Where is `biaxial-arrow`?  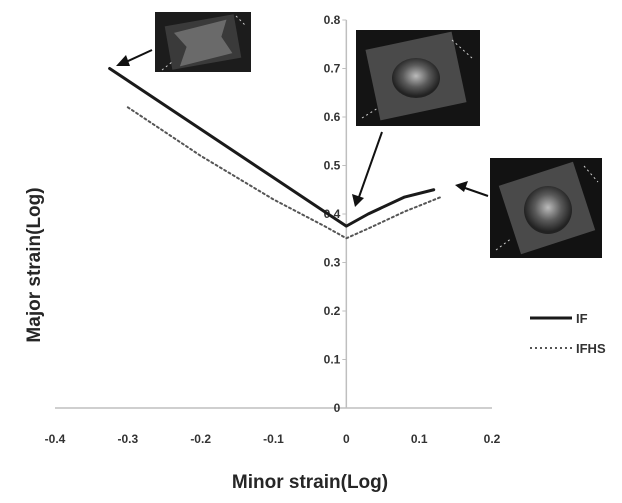
biaxial-arrow is located at coordinates (472, 189).